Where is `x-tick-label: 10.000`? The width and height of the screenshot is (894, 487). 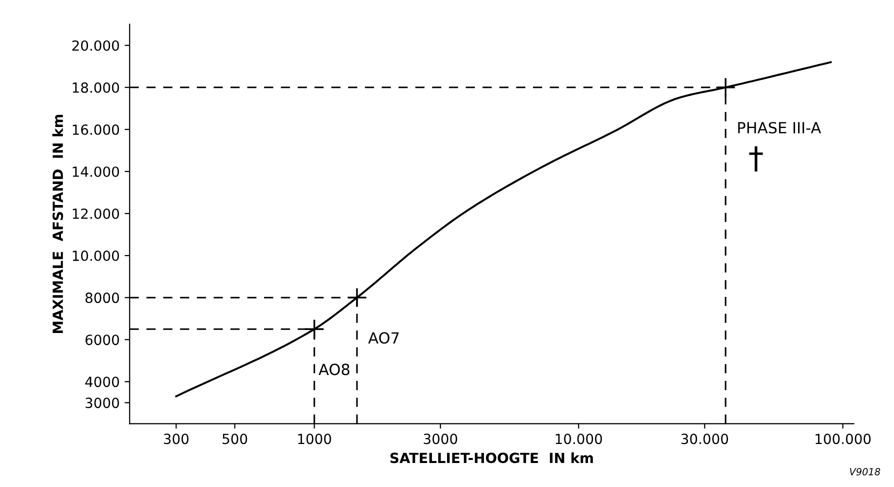
x-tick-label: 10.000 is located at coordinates (579, 439).